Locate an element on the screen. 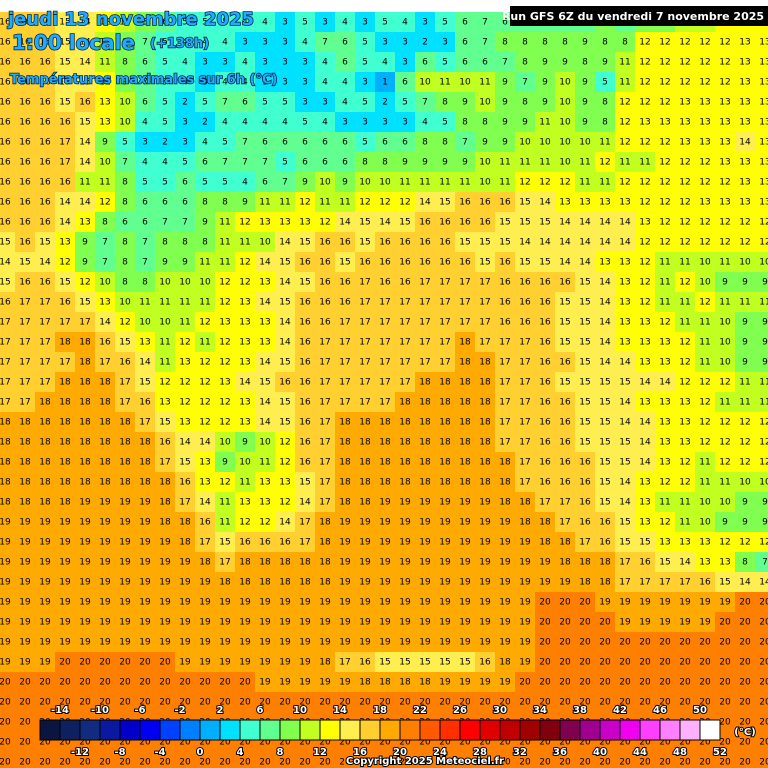 Image resolution: width=768 pixels, height=768 pixels. colorbar-tick-label: 32 is located at coordinates (520, 752).